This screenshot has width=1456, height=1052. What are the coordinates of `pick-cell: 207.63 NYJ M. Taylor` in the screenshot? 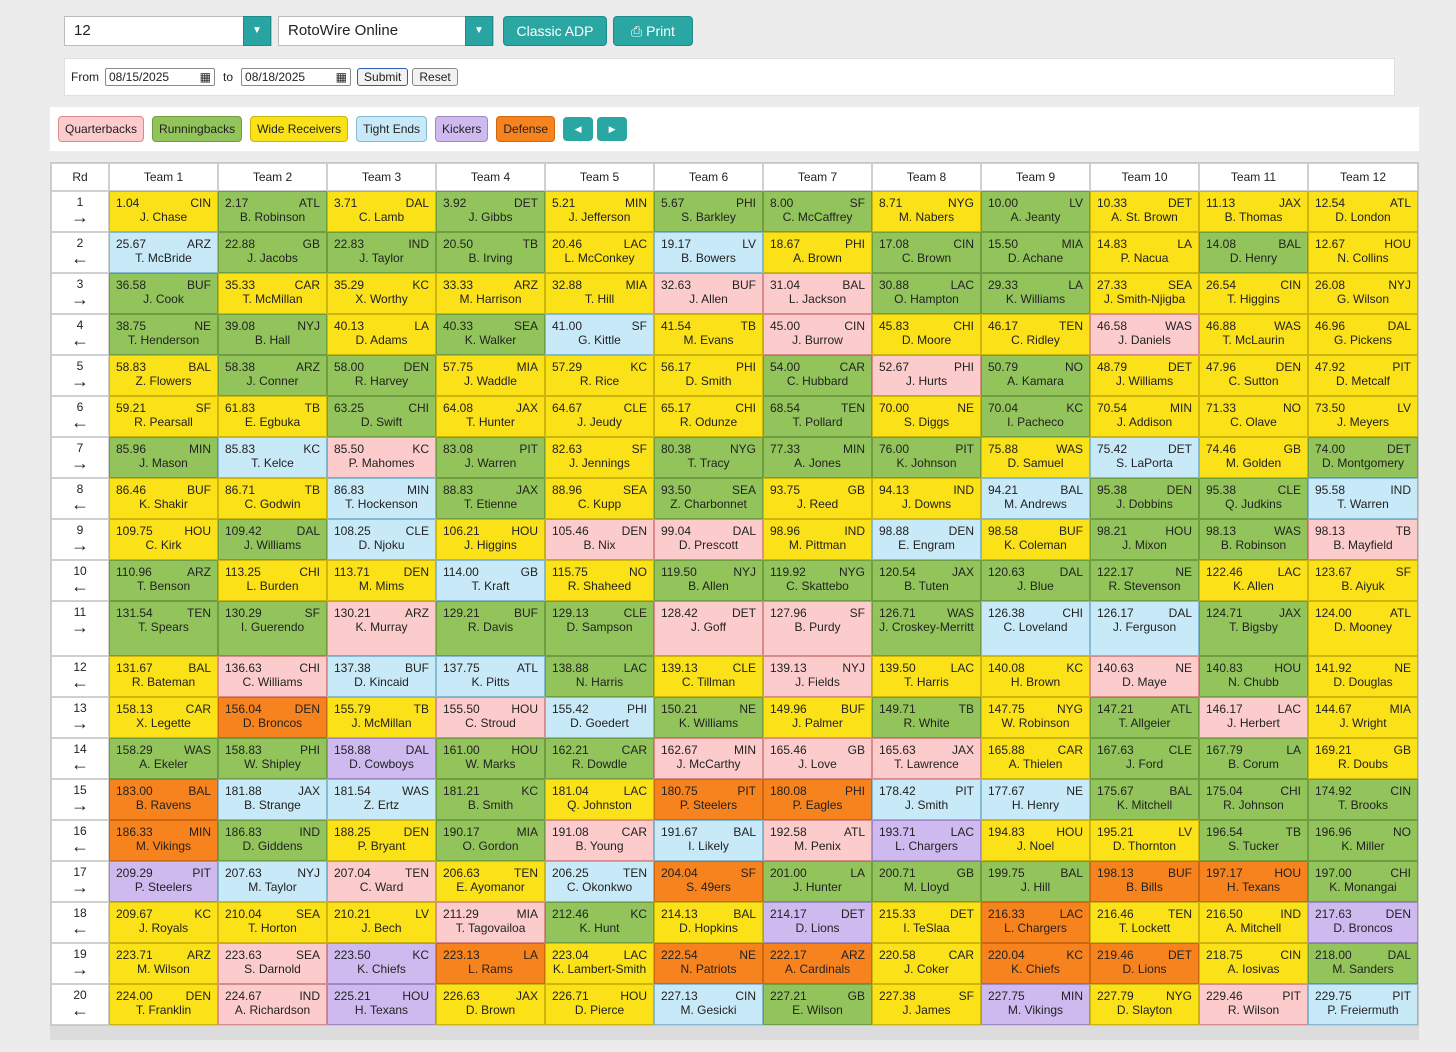 It's located at (272, 881).